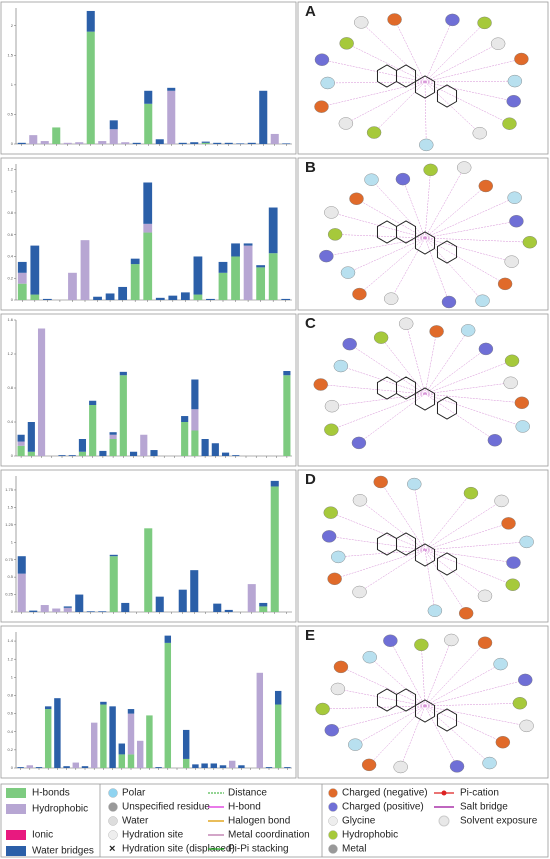 This screenshot has width=550, height=859. I want to click on y-tick-label: 0.2, so click(10, 277).